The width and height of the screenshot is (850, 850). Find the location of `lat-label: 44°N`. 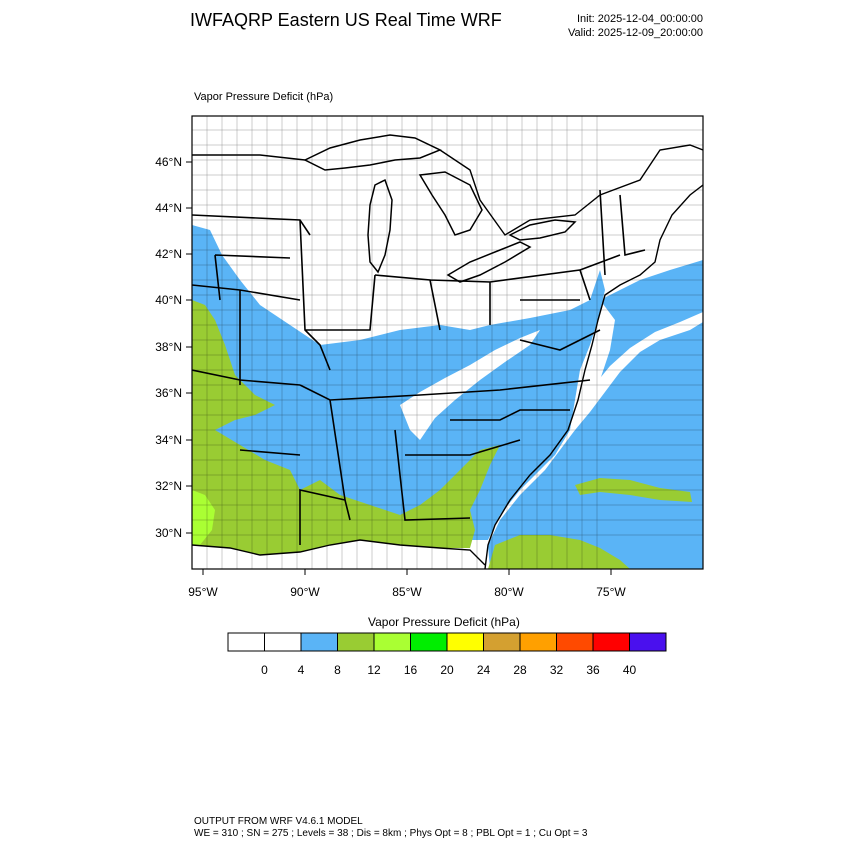

lat-label: 44°N is located at coordinates (168, 208).